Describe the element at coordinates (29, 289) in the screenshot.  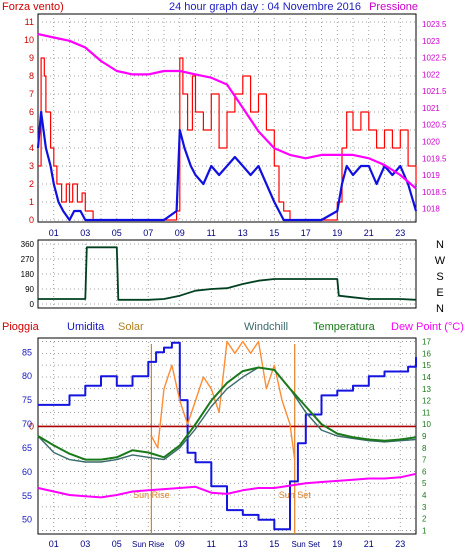
I see `direction-tick-label: 90` at that location.